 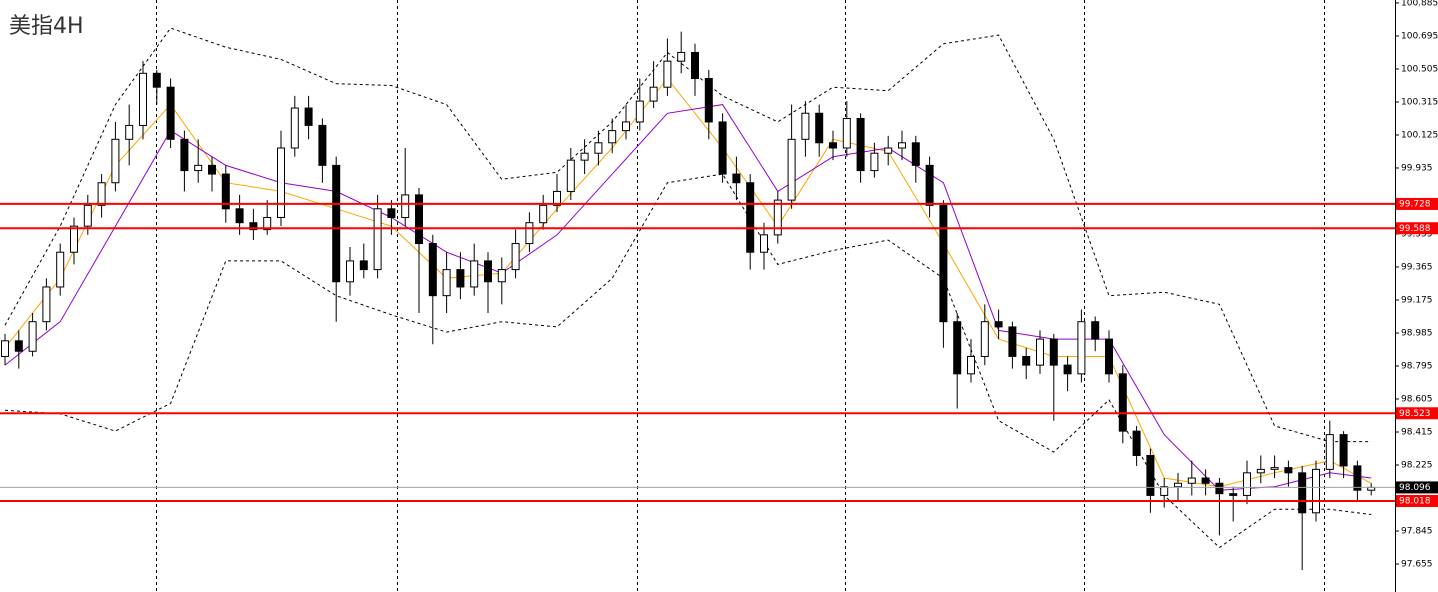 What do you see at coordinates (1417, 267) in the screenshot?
I see `y-tick-label: 99.365` at bounding box center [1417, 267].